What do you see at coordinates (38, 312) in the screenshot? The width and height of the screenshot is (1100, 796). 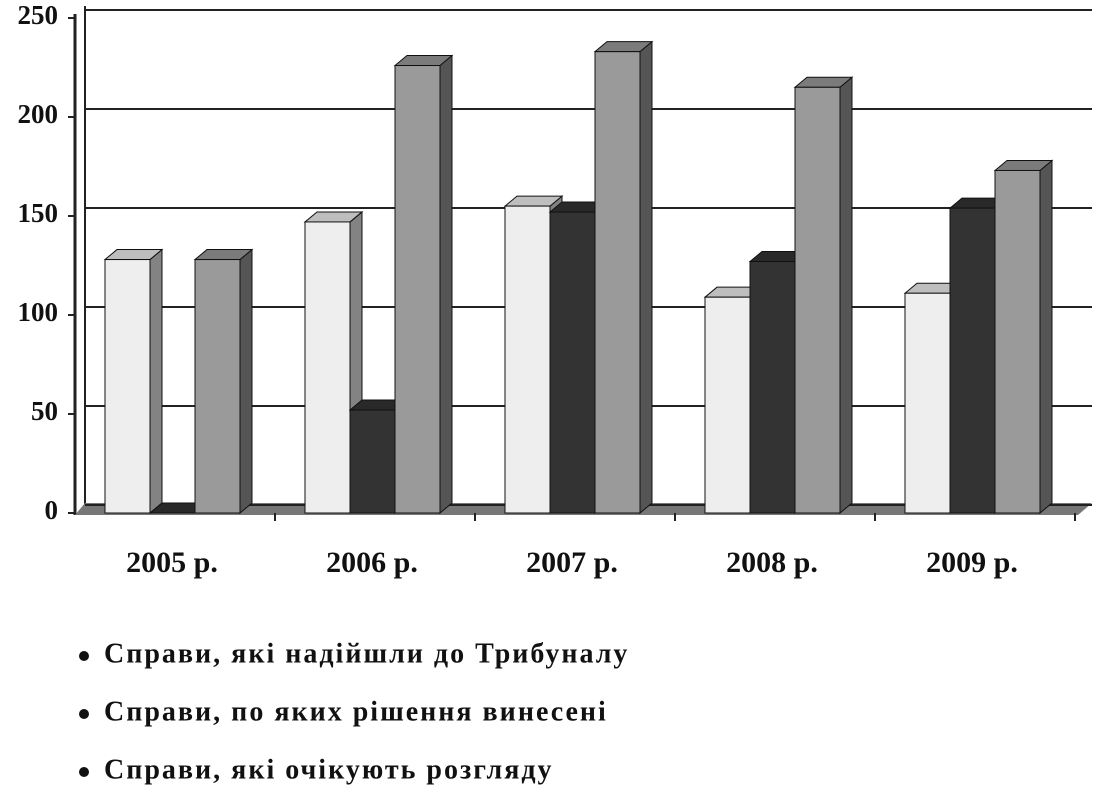 I see `y-tick-label: 100` at bounding box center [38, 312].